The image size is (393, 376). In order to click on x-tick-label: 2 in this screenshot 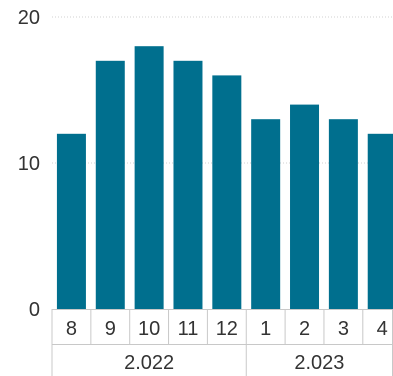, I will do `click(304, 329)`.